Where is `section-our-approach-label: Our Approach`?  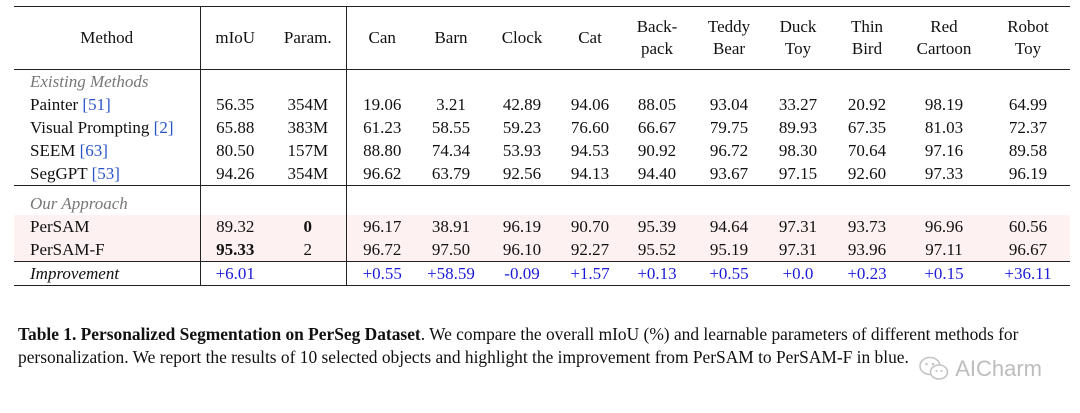
section-our-approach-label: Our Approach is located at coordinates (107, 203).